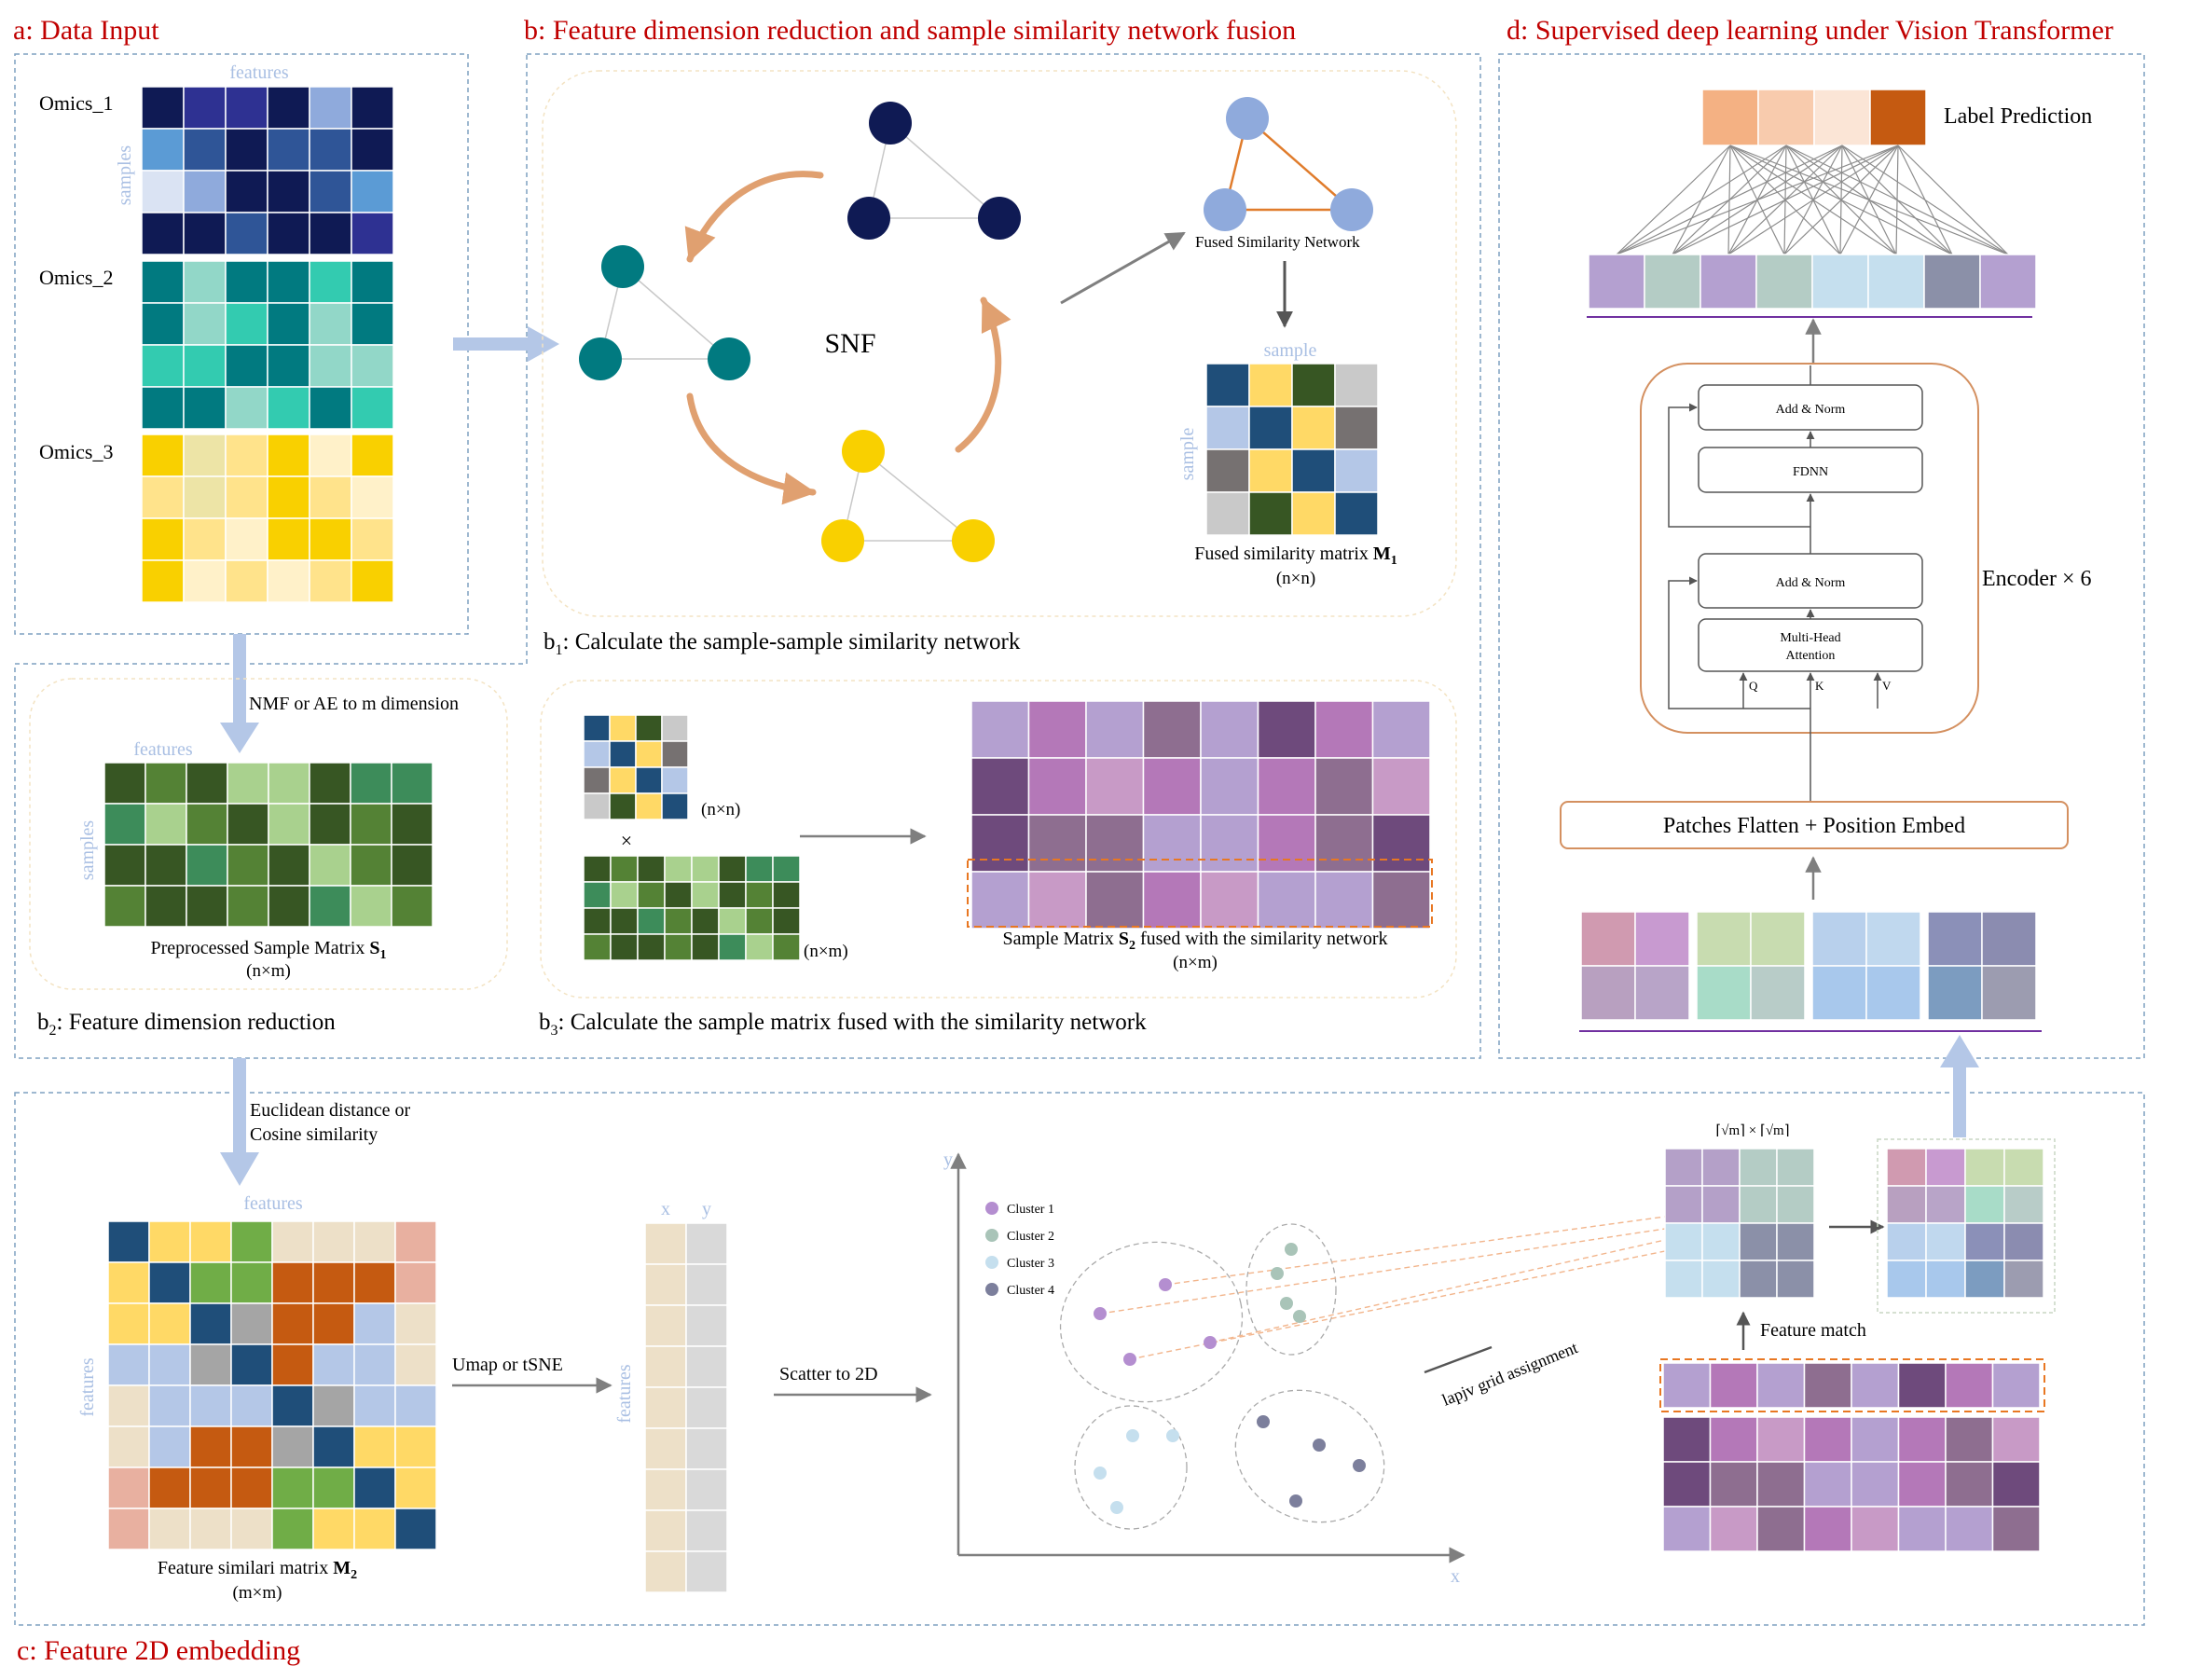 Image resolution: width=2188 pixels, height=1680 pixels. What do you see at coordinates (626, 840) in the screenshot?
I see `b3-times-label: ×` at bounding box center [626, 840].